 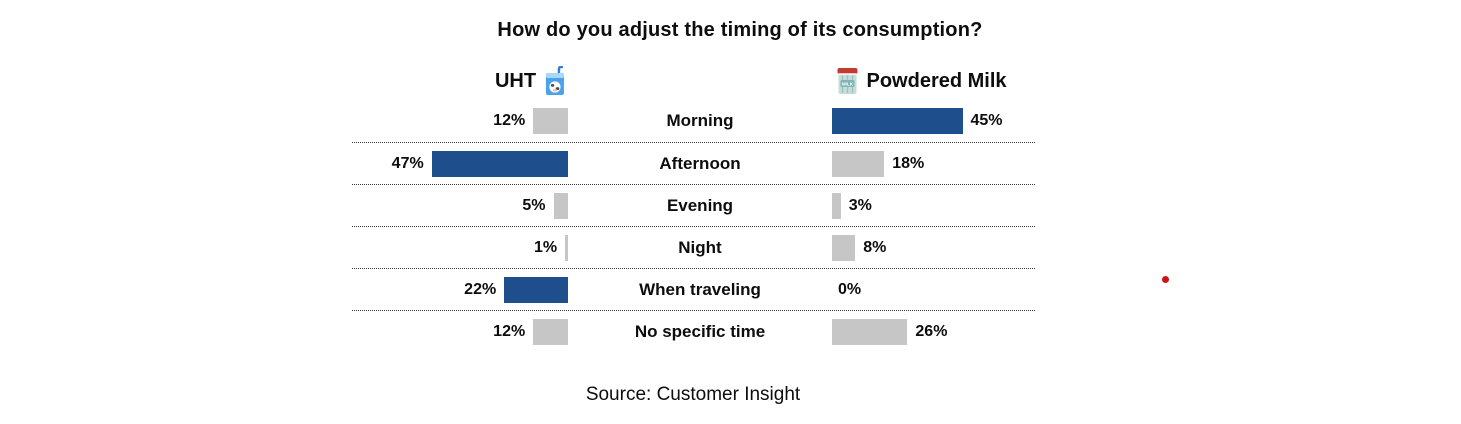 What do you see at coordinates (850, 289) in the screenshot?
I see `powdered-value-label: 0%` at bounding box center [850, 289].